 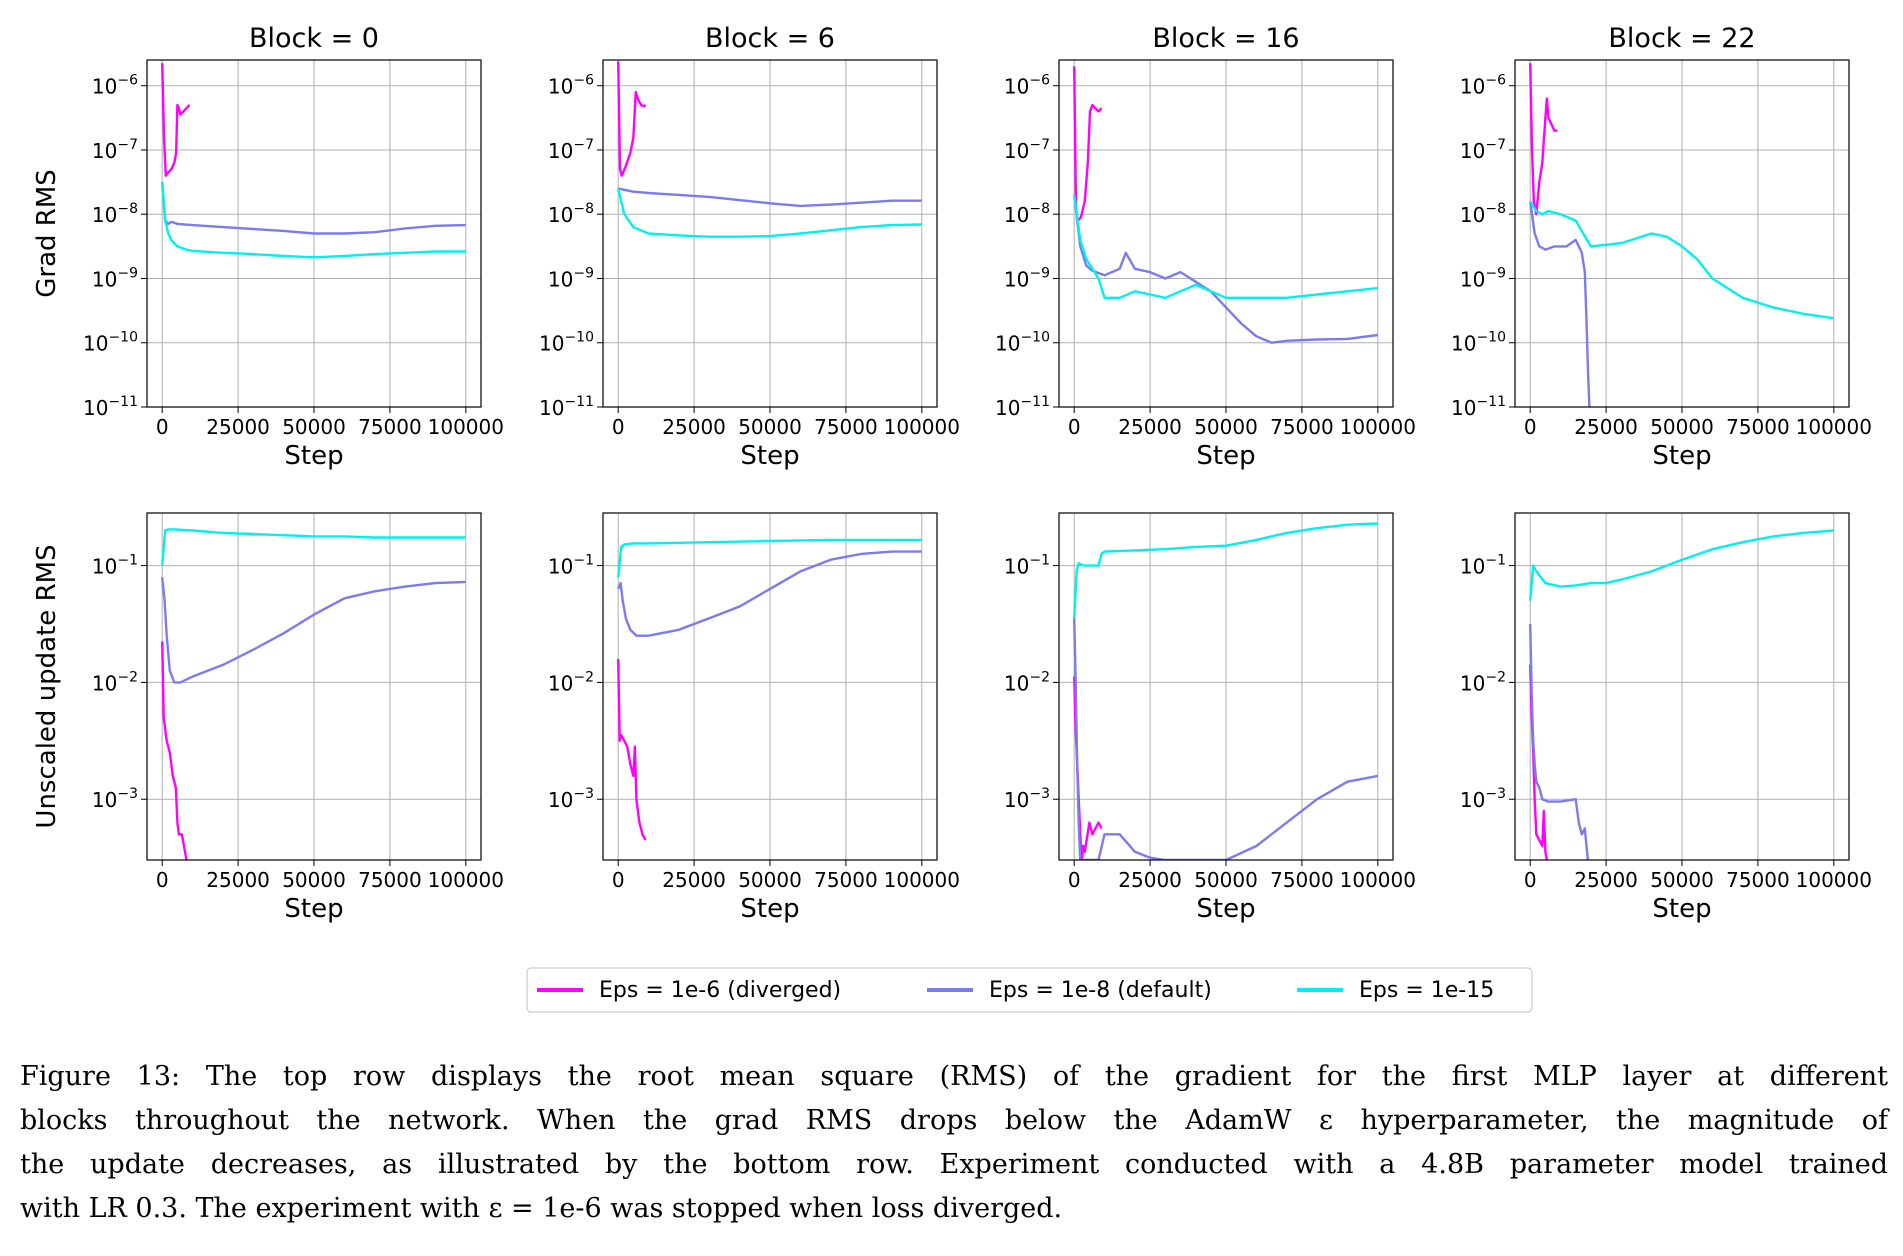 I want to click on legend-entry: Eps = 1e-15, so click(x=1426, y=990).